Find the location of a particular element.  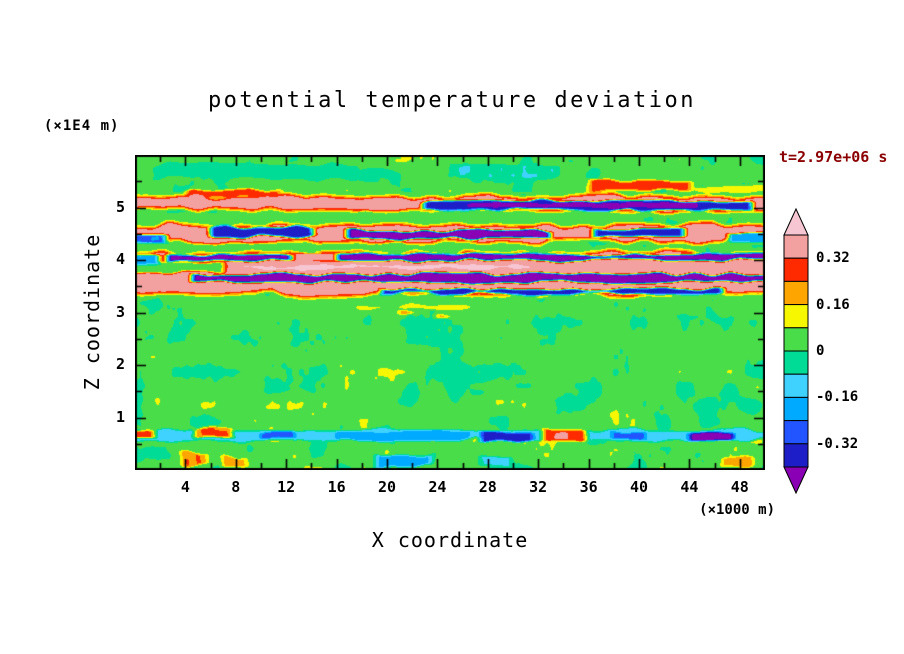

z-tick-label: 2 is located at coordinates (120, 364).